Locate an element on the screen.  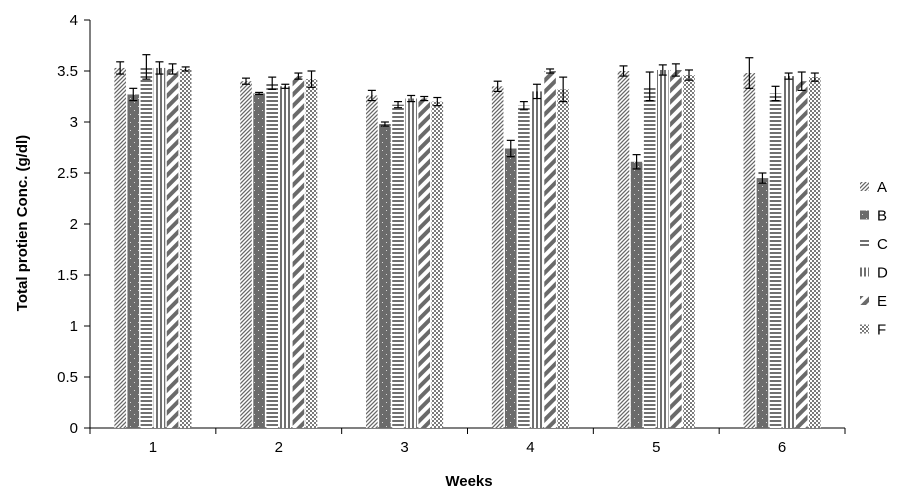
legend-swatch-C is located at coordinates (864, 243).